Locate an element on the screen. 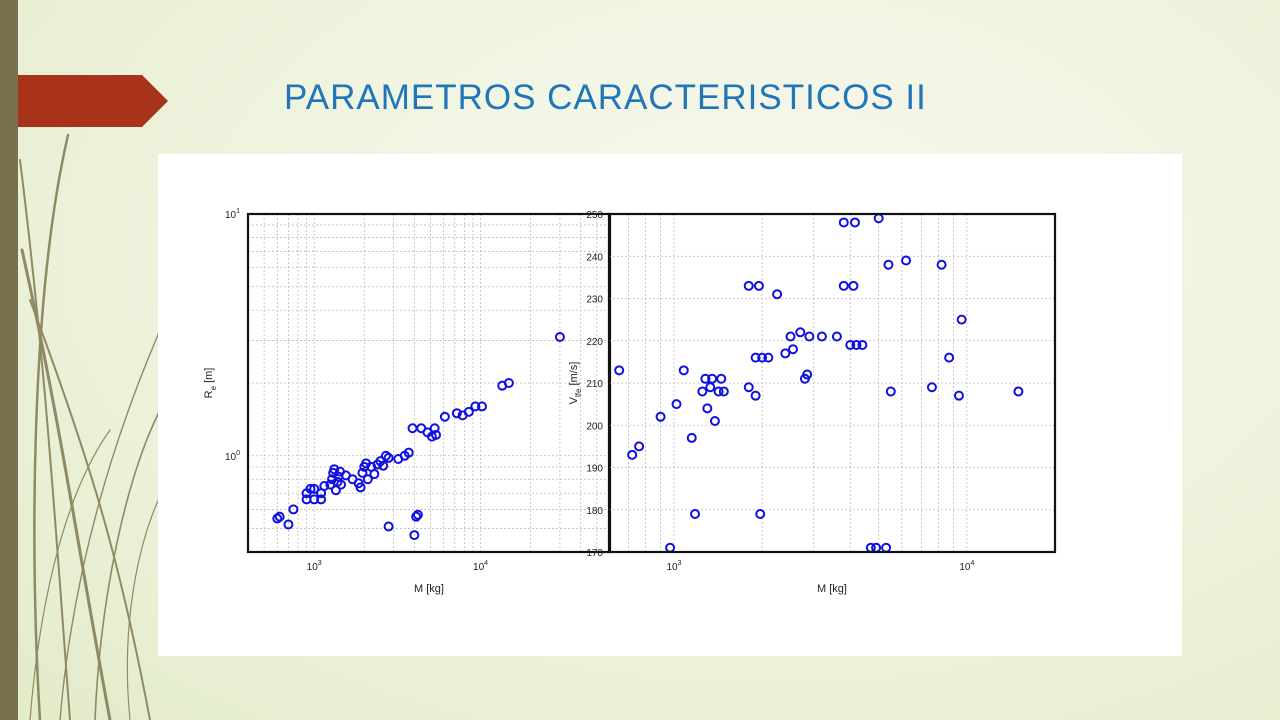  data-points is located at coordinates (418, 436).